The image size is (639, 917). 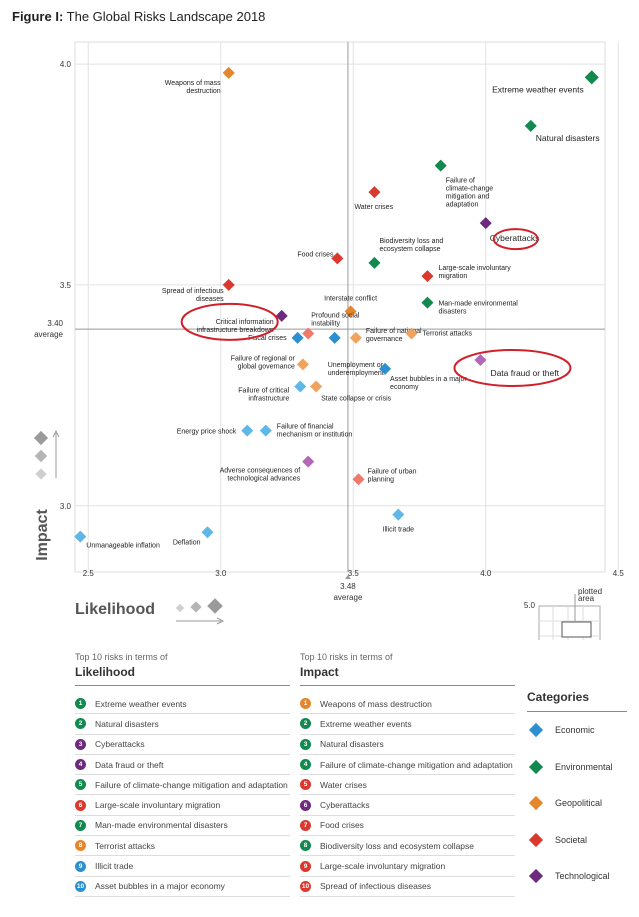 I want to click on category-item: Economic, so click(x=577, y=730).